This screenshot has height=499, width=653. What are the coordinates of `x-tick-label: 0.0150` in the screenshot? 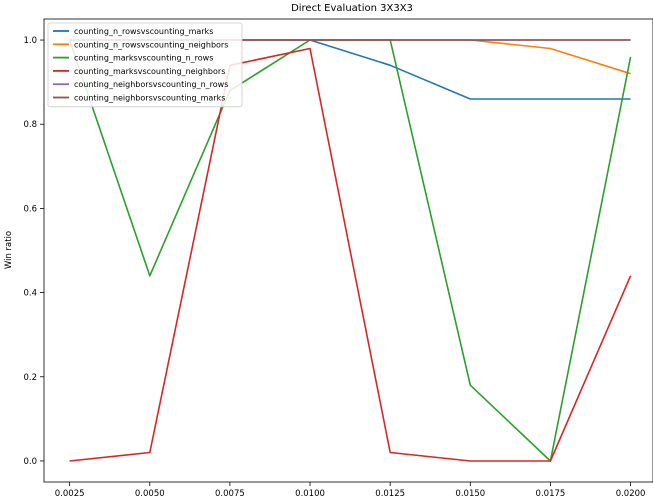 It's located at (470, 494).